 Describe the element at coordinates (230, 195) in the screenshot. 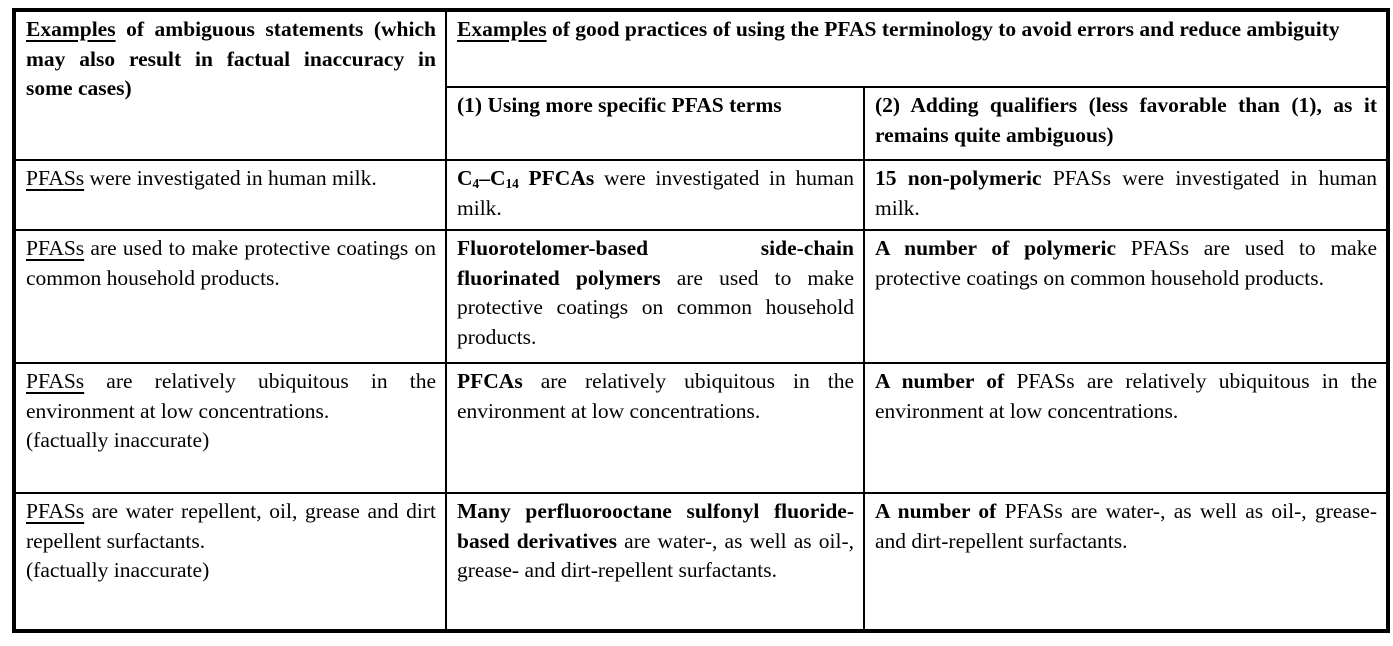

I see `cell-r1-ambiguous: PFASs were investigated in human milk.` at that location.